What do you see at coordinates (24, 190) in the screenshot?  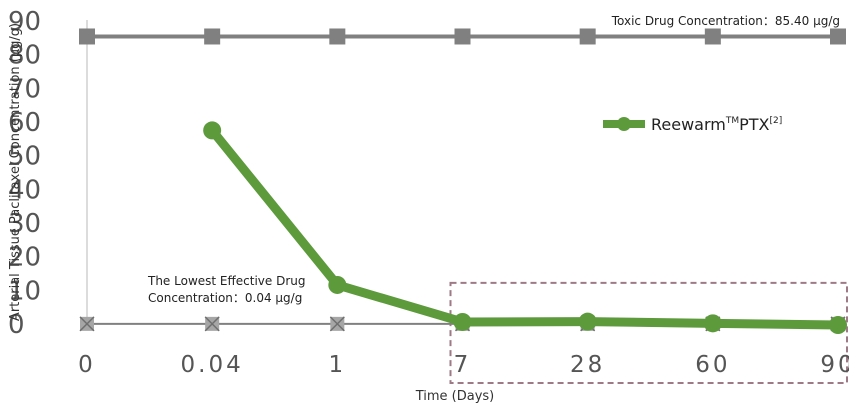 I see `y-tick-label: 40` at bounding box center [24, 190].